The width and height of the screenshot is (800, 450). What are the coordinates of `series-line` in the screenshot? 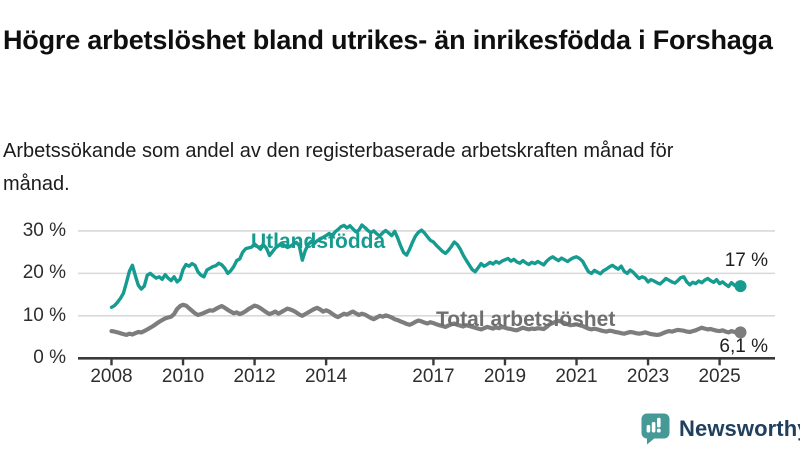 It's located at (426, 319).